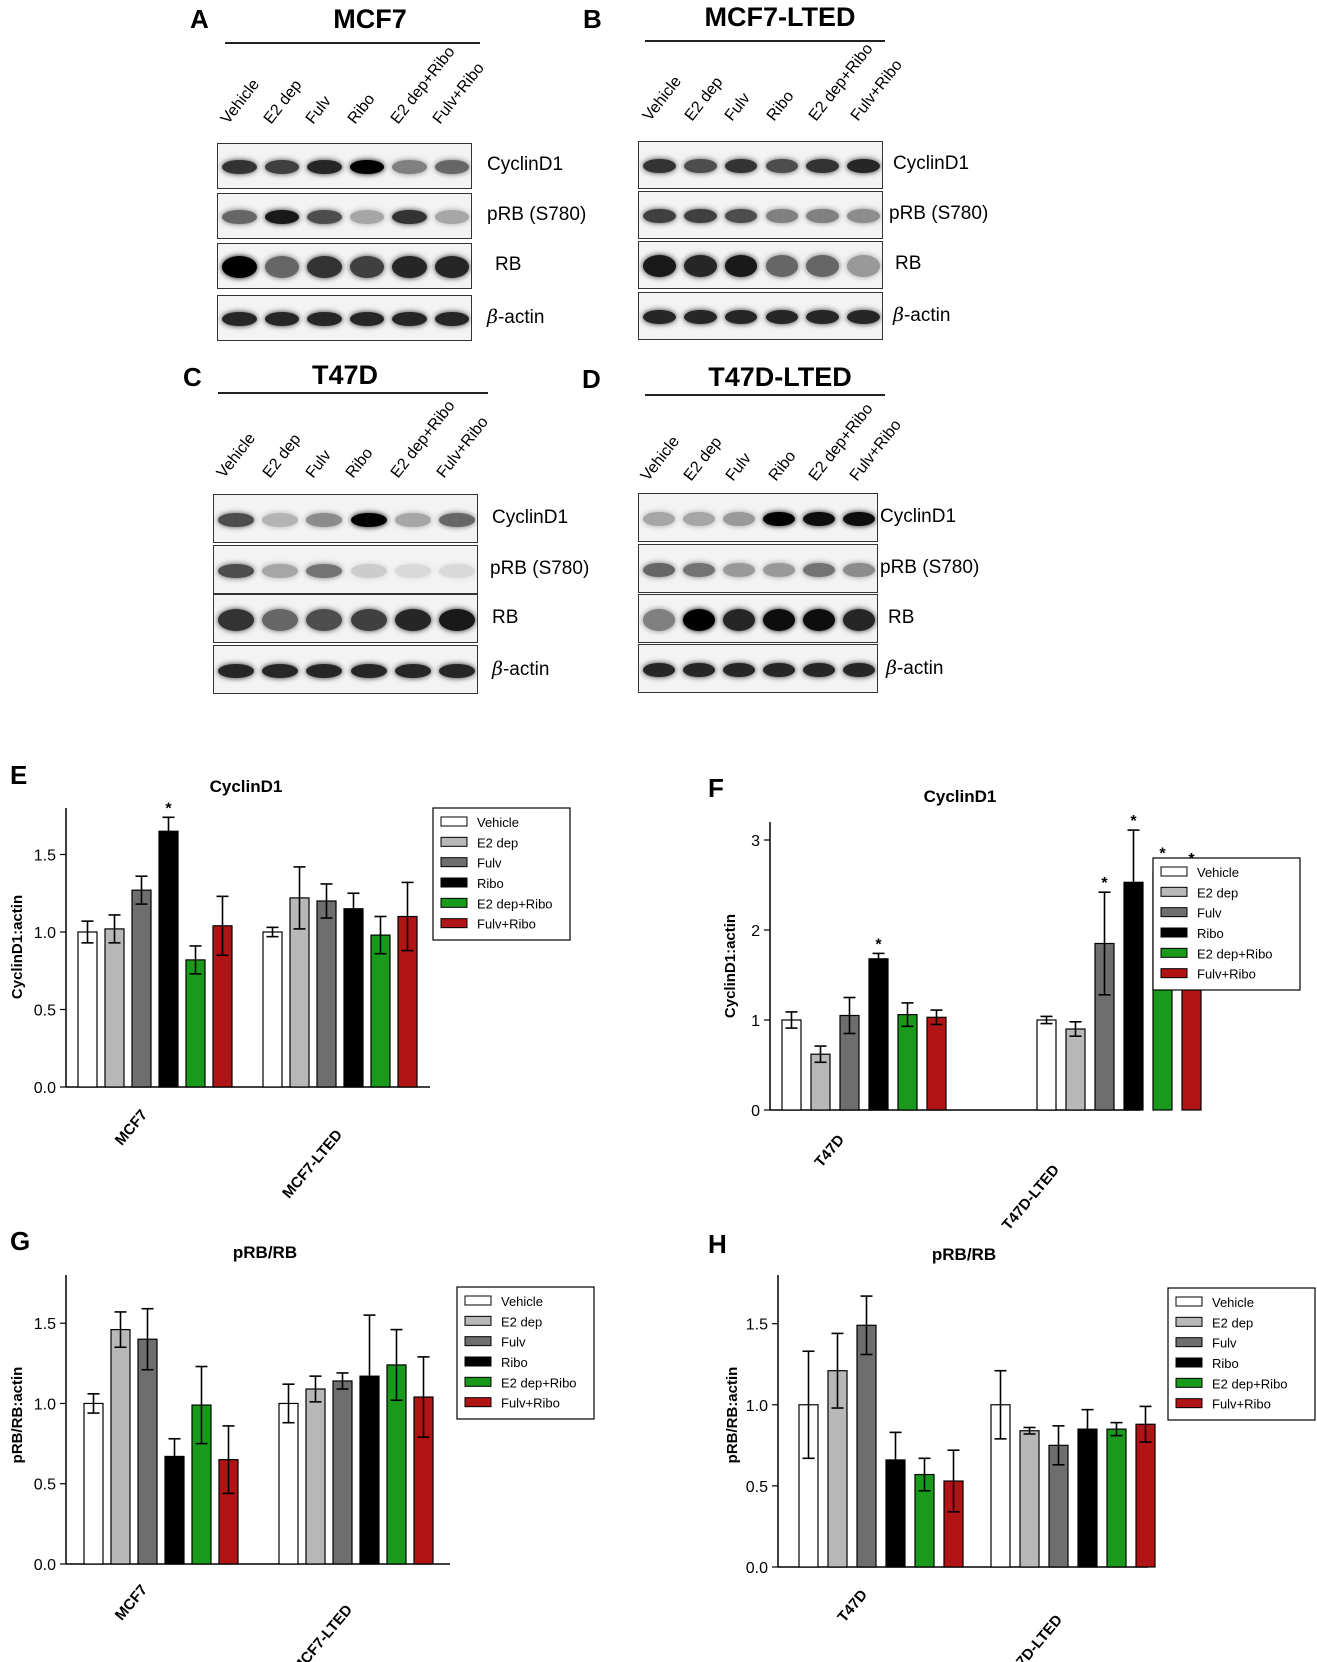  What do you see at coordinates (780, 377) in the screenshot?
I see `panel-title: T47D-LTED` at bounding box center [780, 377].